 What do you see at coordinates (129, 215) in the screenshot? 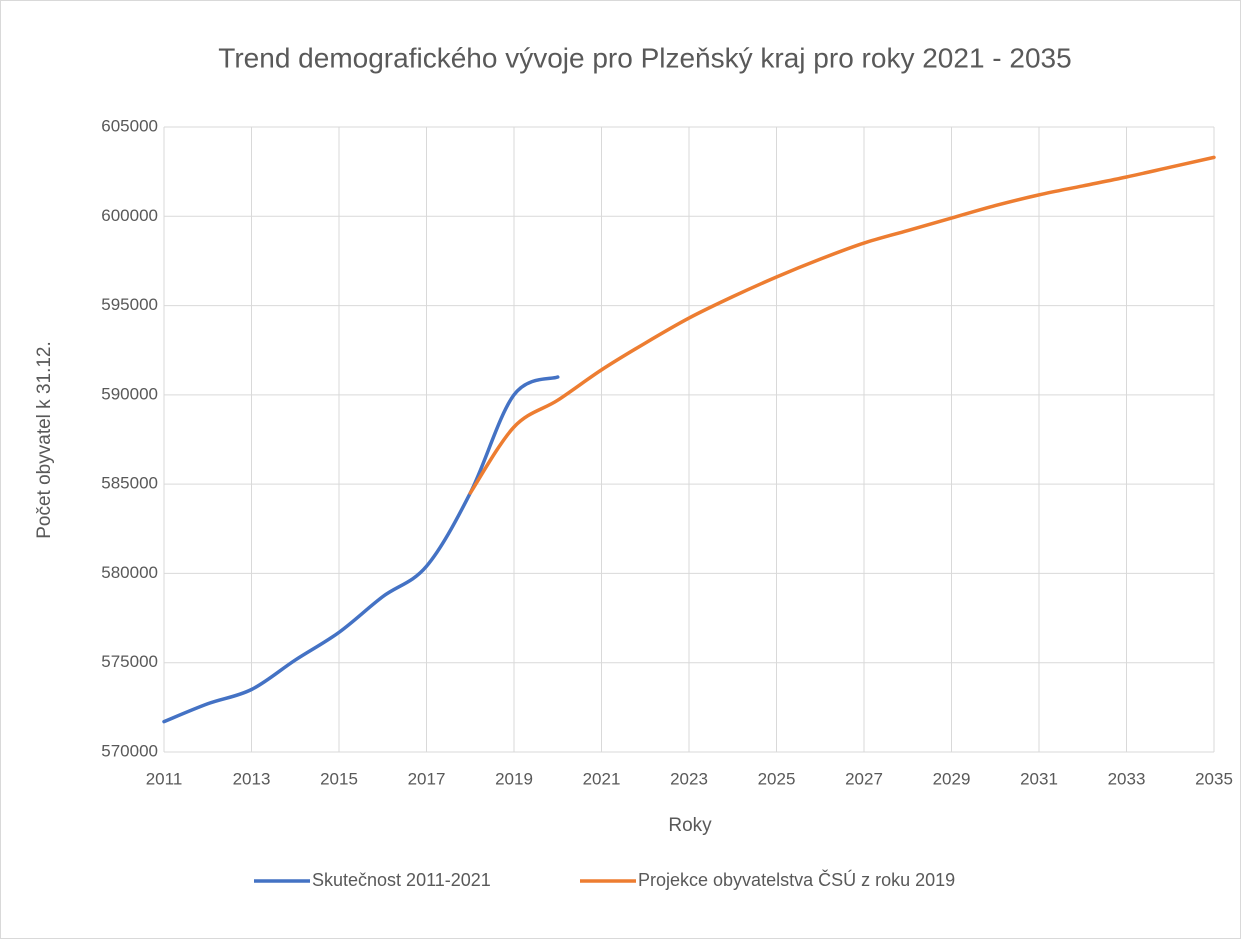
I see `y-tick-label: 600000` at bounding box center [129, 215].